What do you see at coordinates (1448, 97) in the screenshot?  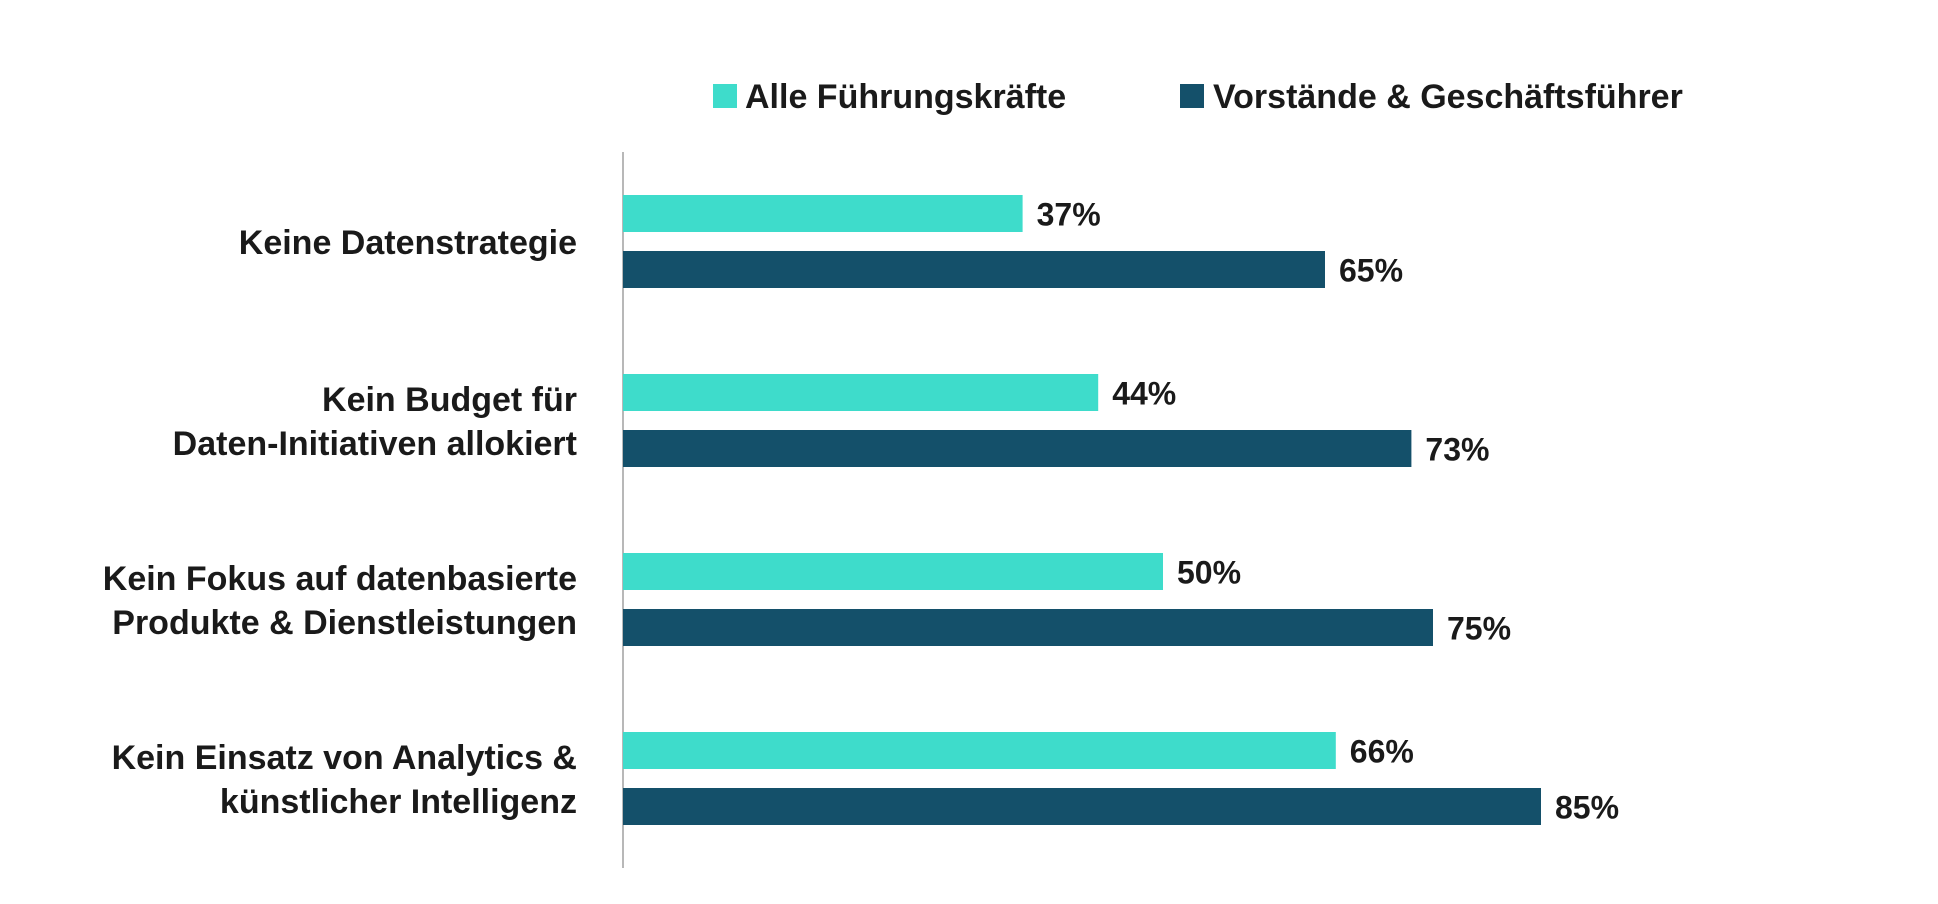 I see `legend-label-2: Vorstände & Geschäftsführer` at bounding box center [1448, 97].